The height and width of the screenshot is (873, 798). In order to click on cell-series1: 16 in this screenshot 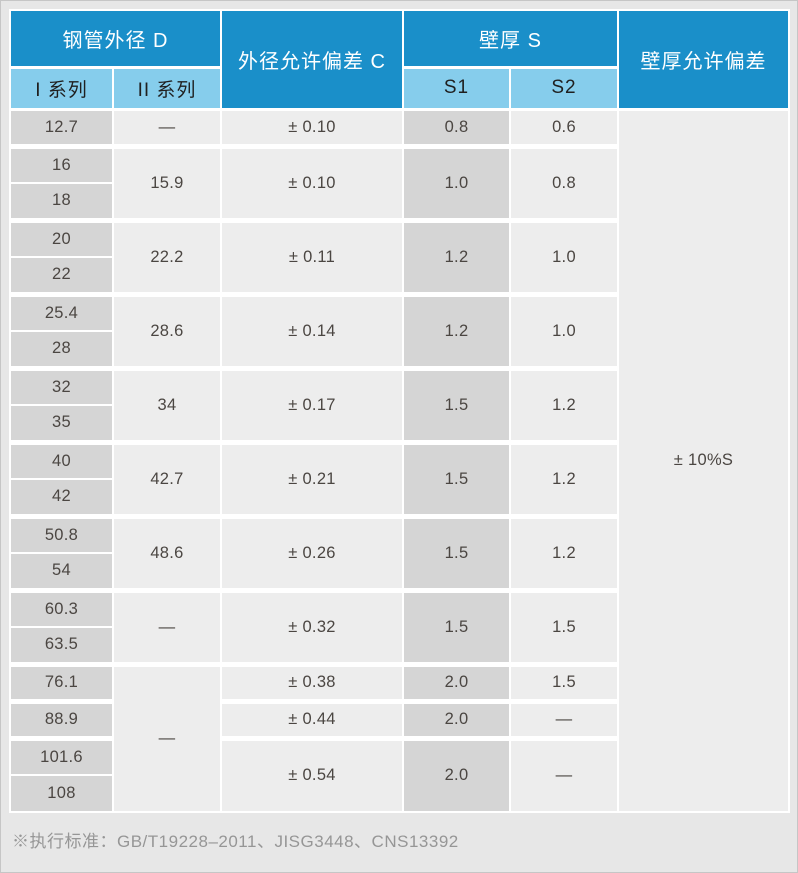, I will do `click(61, 163)`.